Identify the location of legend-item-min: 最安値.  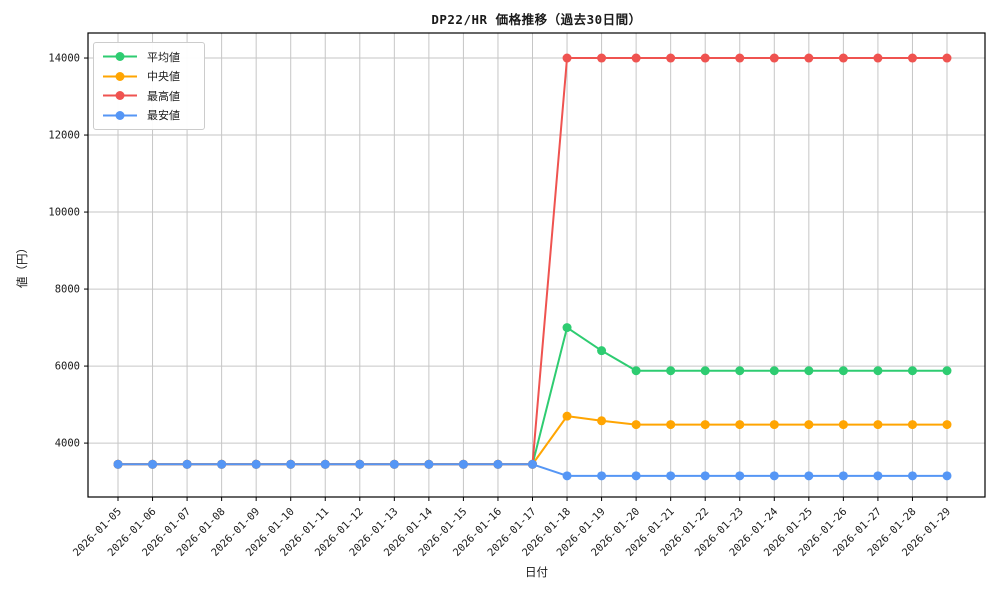
(150, 116).